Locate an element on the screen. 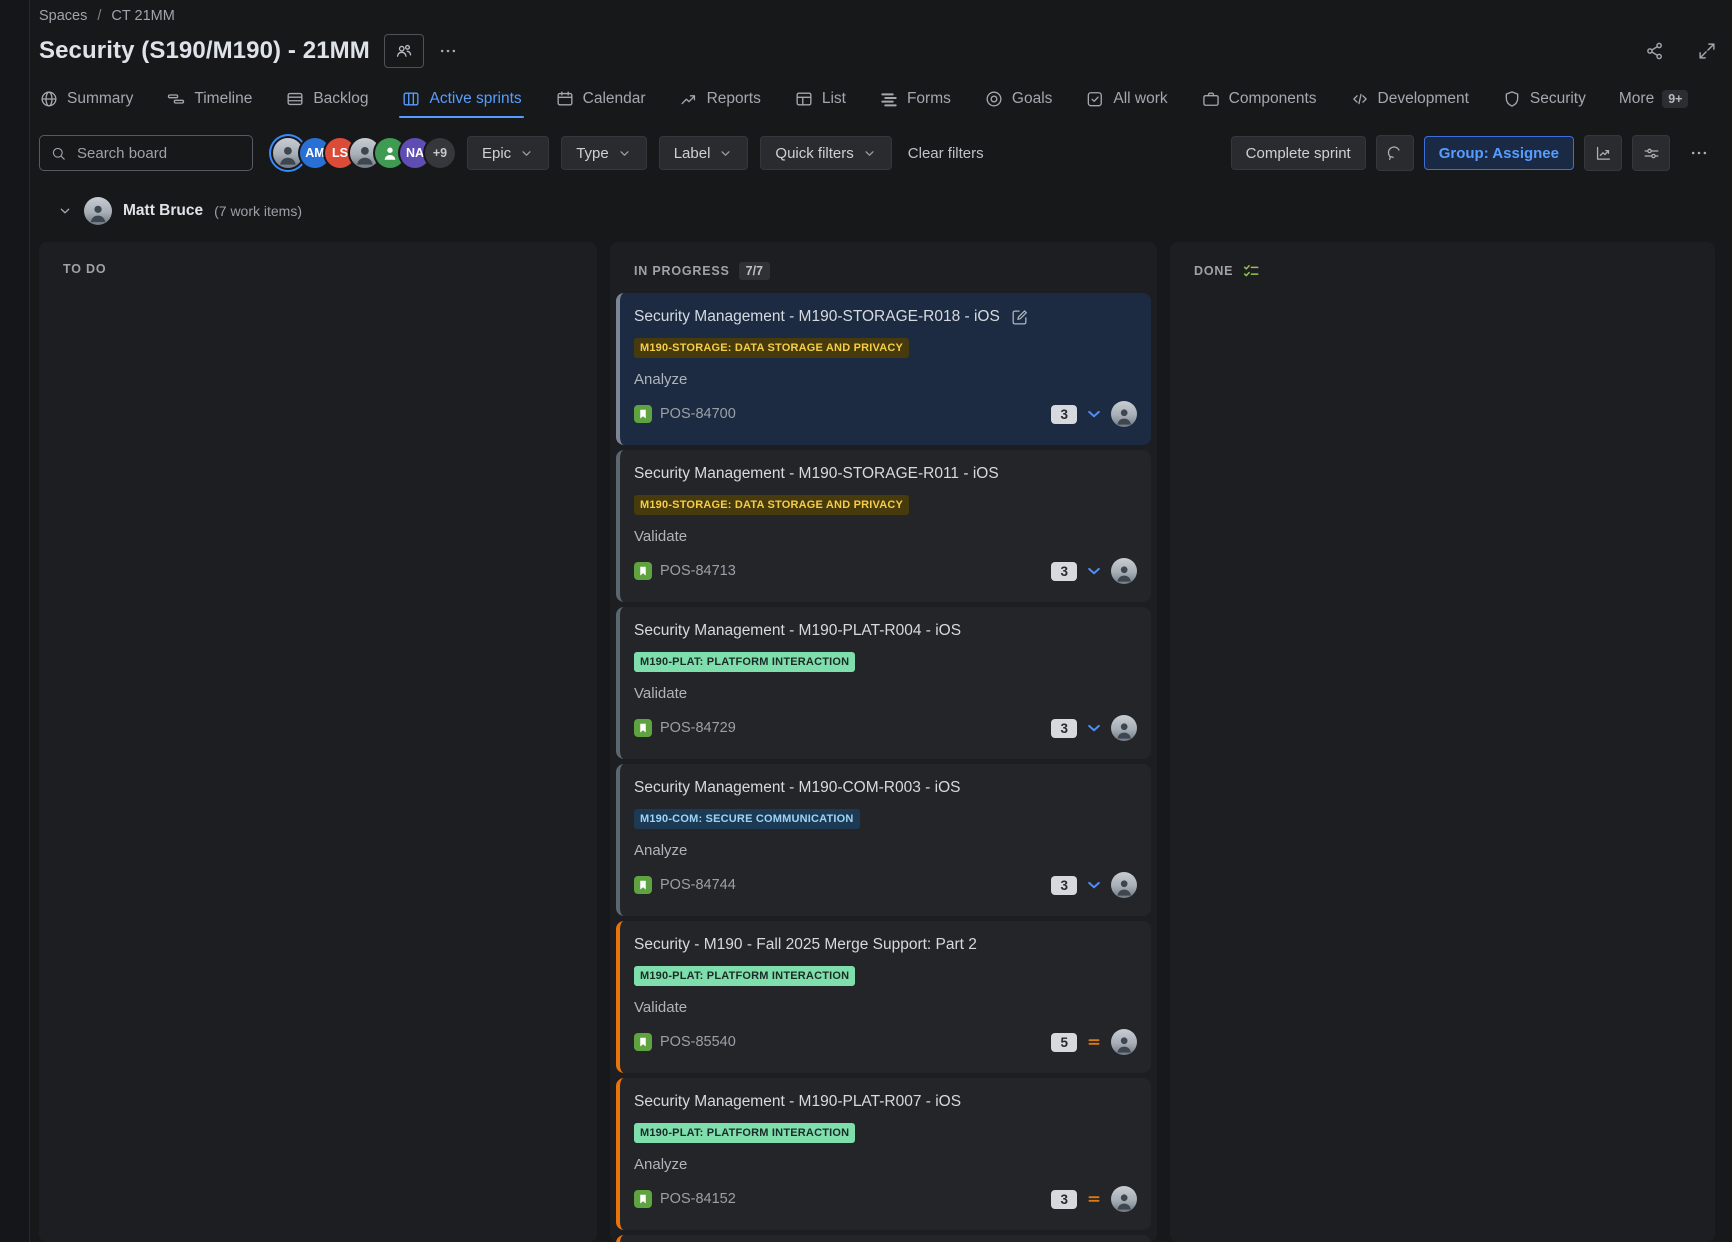 Image resolution: width=1732 pixels, height=1242 pixels. type-filter-button: Type is located at coordinates (604, 153).